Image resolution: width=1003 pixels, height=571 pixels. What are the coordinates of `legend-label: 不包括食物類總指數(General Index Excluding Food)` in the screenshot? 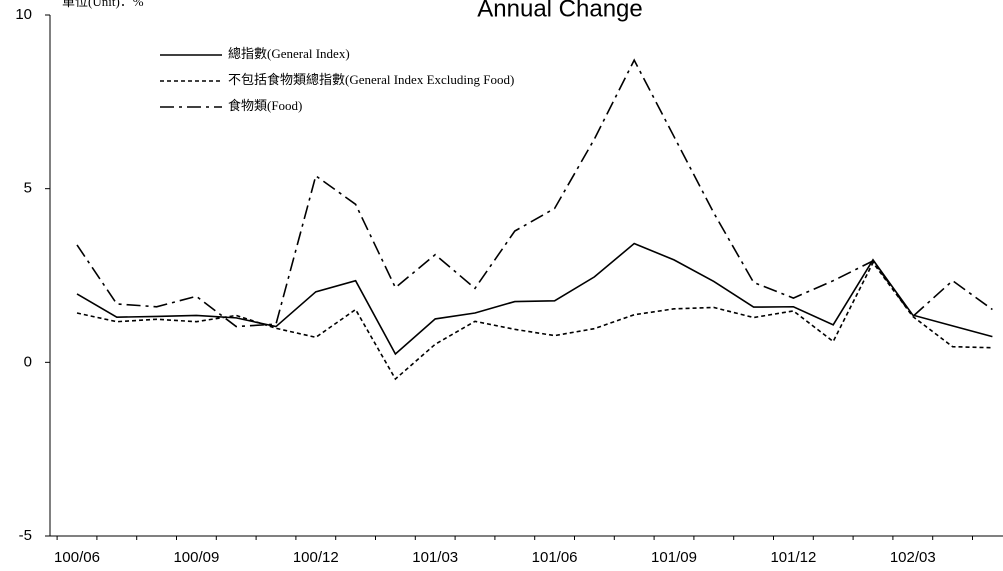 It's located at (371, 79).